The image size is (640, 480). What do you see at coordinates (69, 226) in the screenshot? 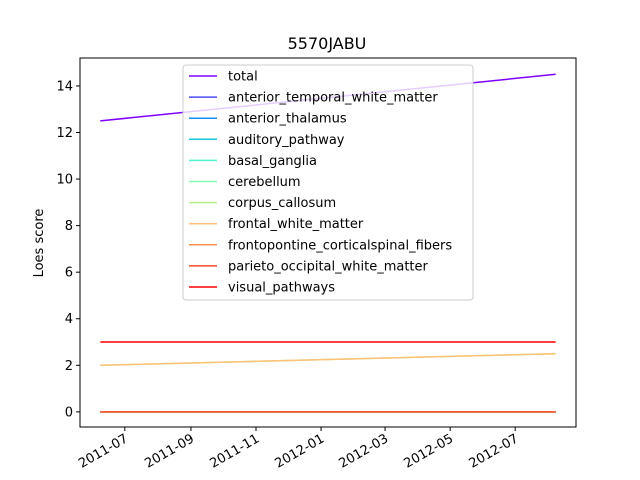
I see `y-tick-label: 8` at bounding box center [69, 226].